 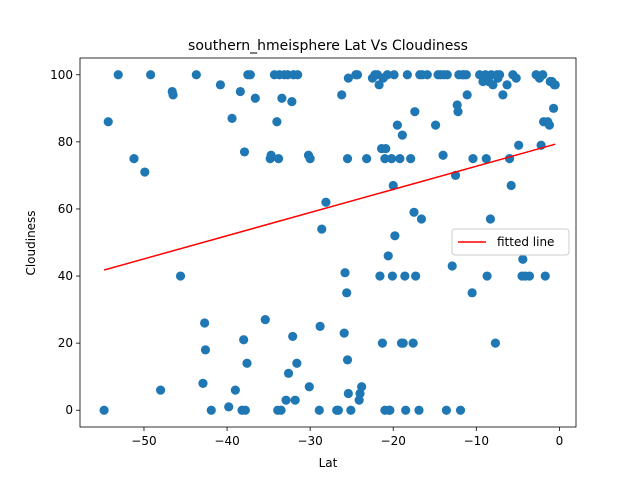 I want to click on legend-label: fitted line, so click(x=525, y=242).